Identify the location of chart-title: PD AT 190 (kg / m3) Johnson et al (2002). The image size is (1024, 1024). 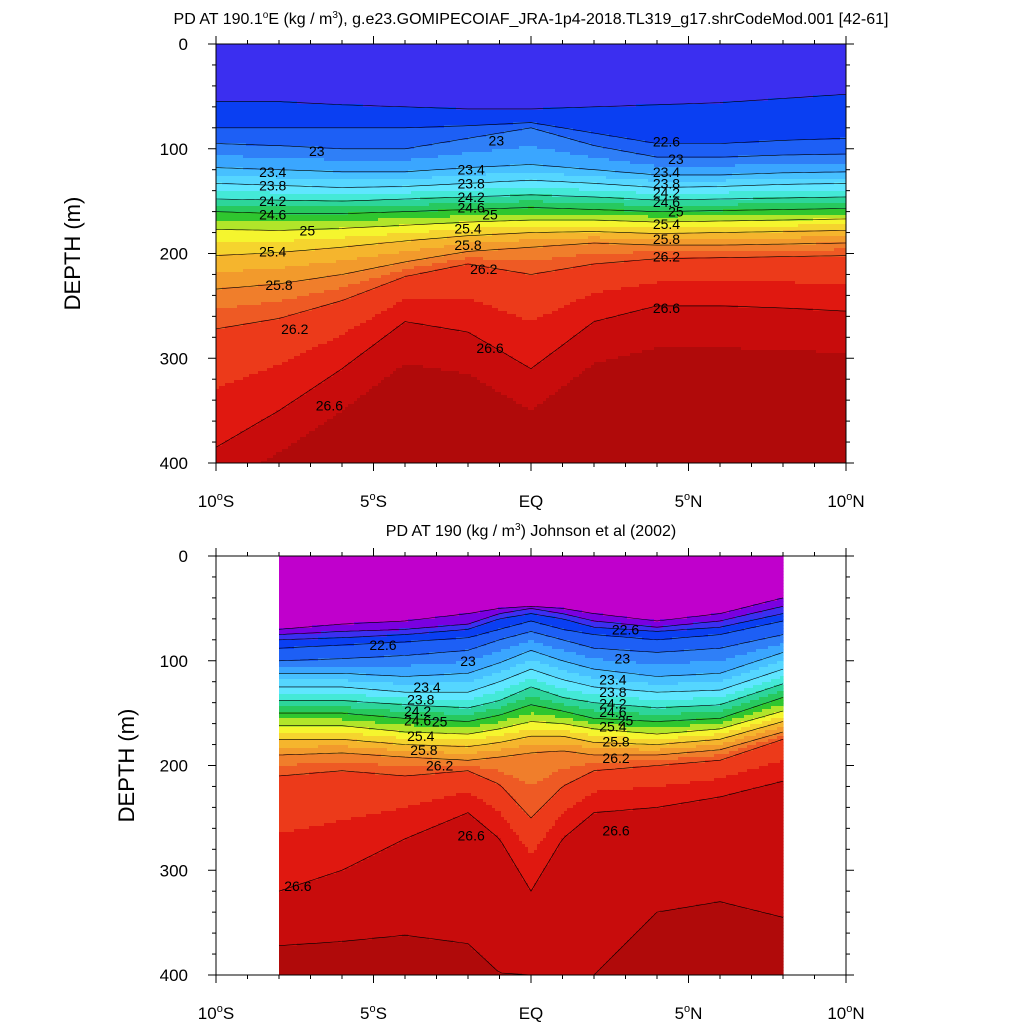
(531, 531).